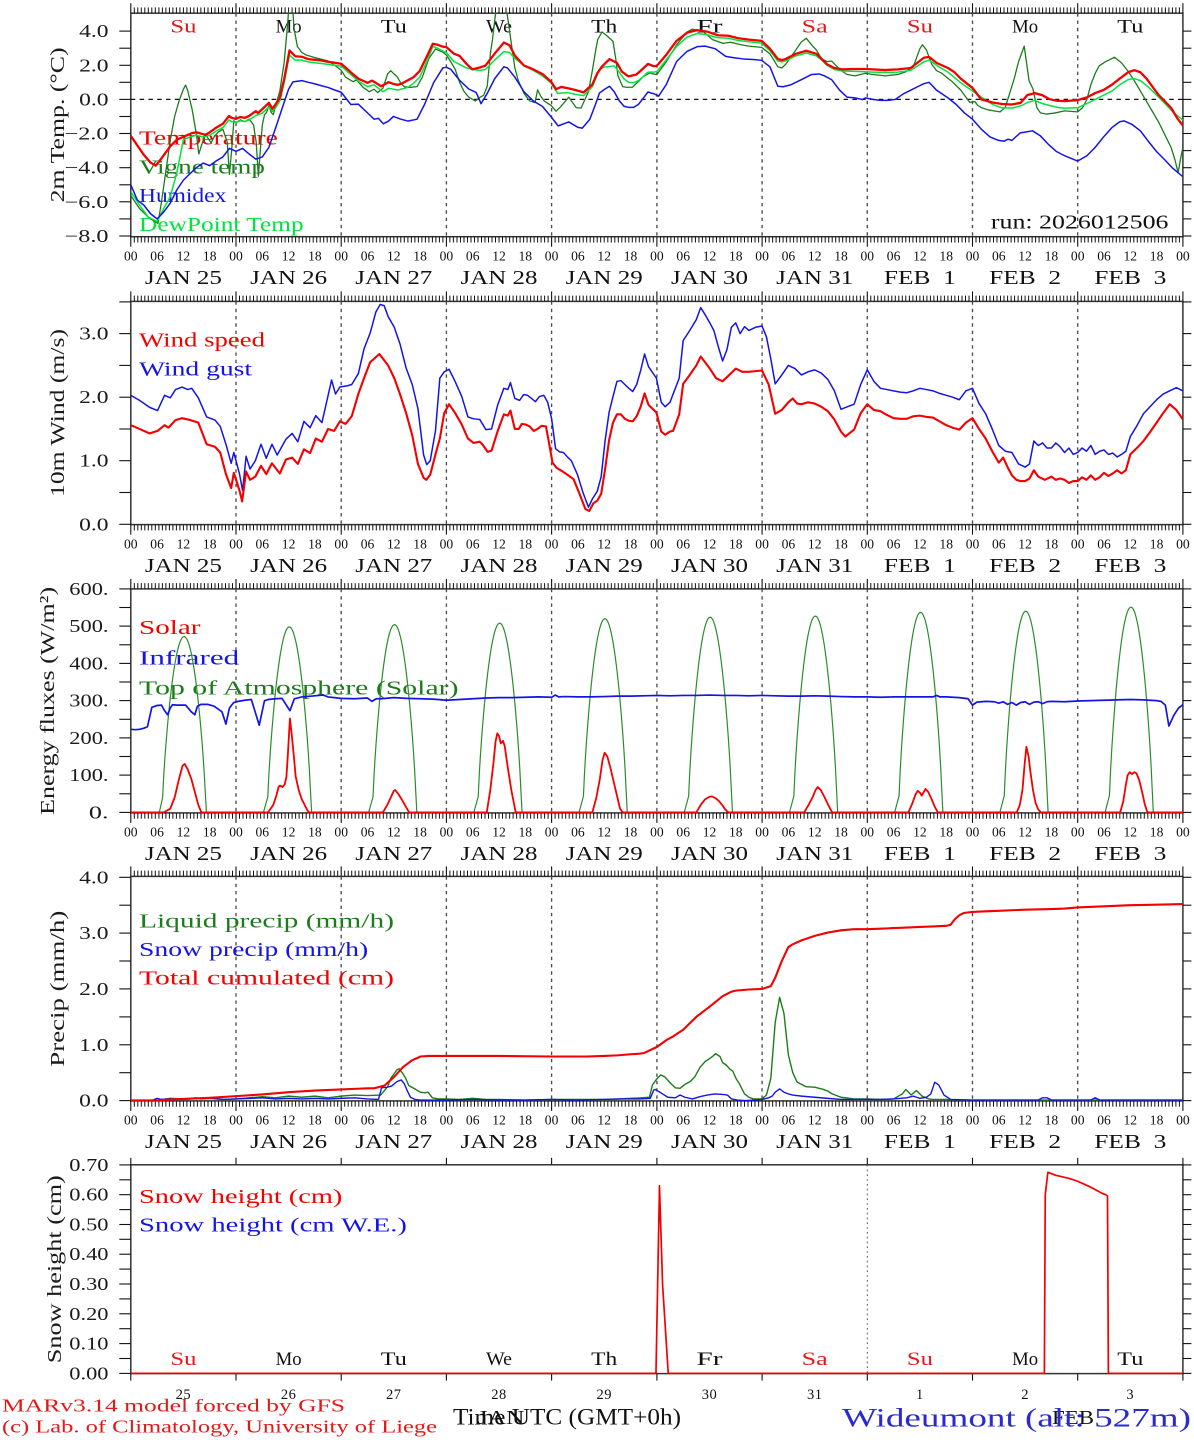 The height and width of the screenshot is (1445, 1194). I want to click on svg-text: 300., so click(88, 701).